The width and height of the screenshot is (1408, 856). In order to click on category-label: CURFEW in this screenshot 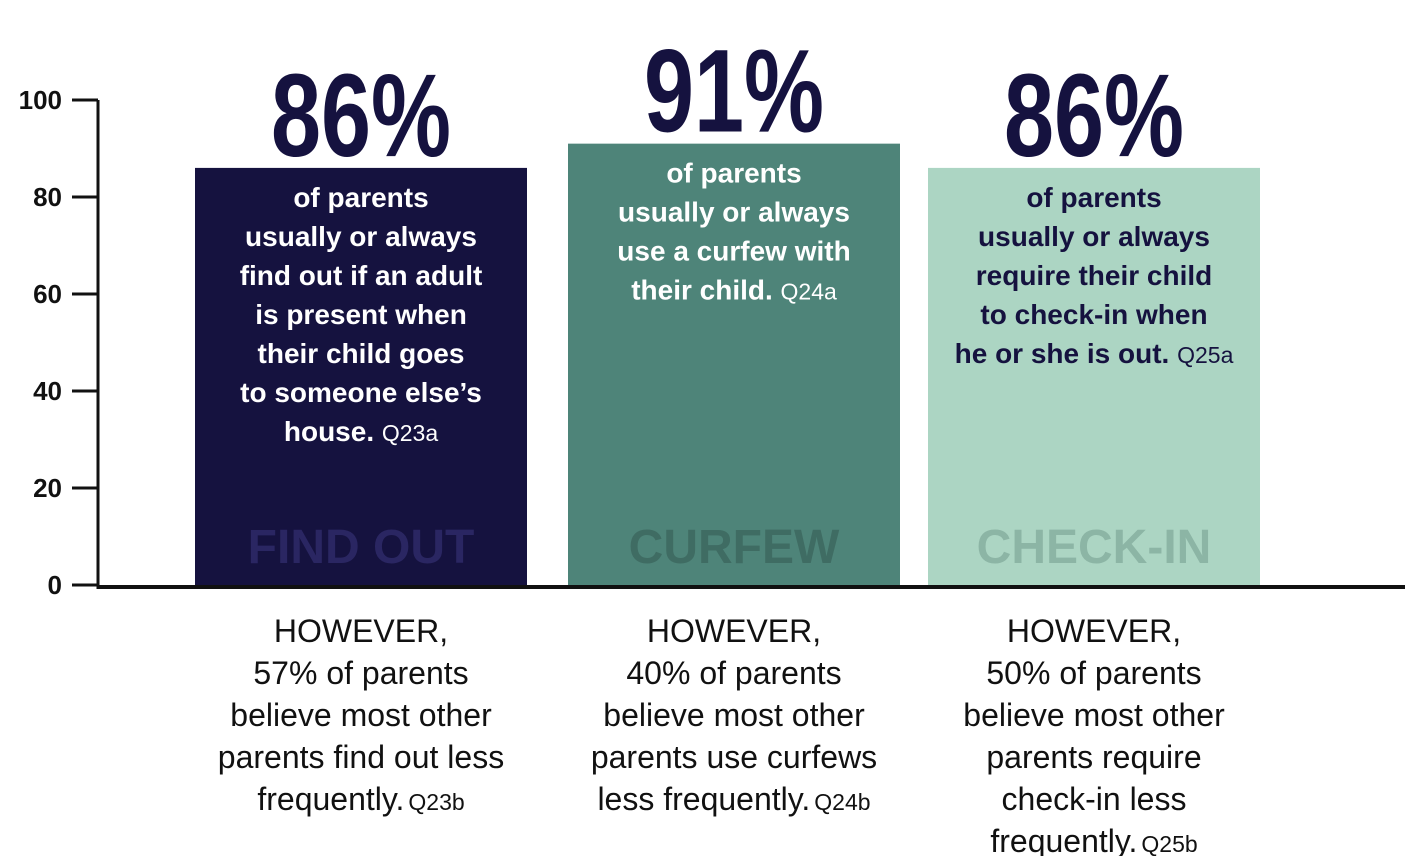, I will do `click(734, 547)`.